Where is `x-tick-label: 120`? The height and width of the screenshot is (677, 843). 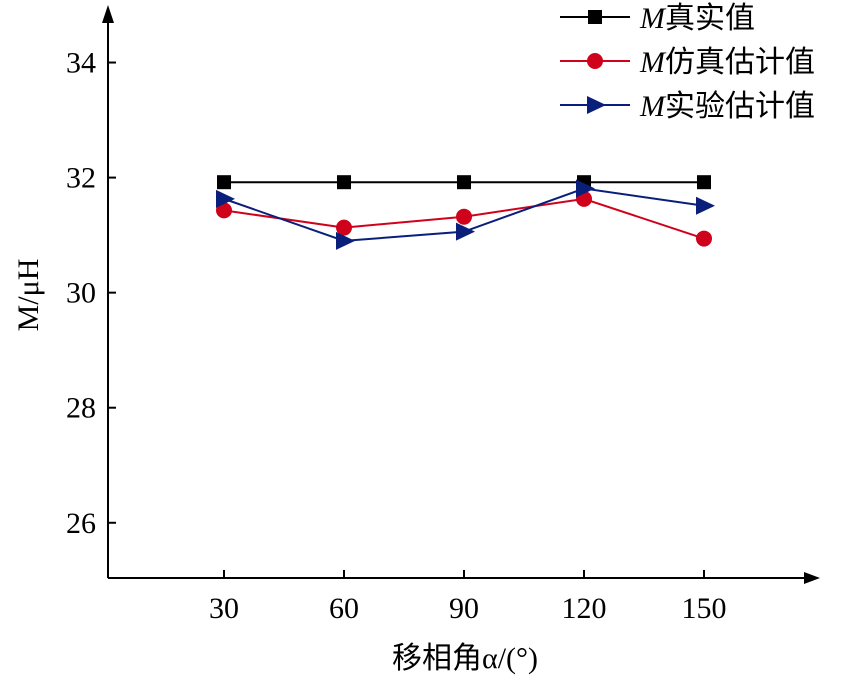 x-tick-label: 120 is located at coordinates (584, 608).